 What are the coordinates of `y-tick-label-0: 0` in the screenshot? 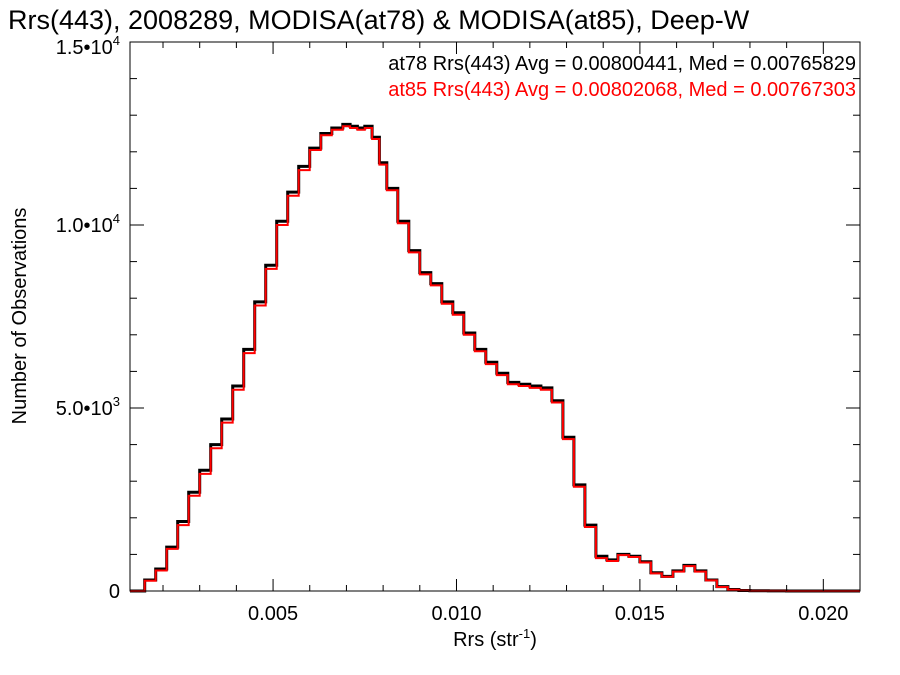 It's located at (114, 592).